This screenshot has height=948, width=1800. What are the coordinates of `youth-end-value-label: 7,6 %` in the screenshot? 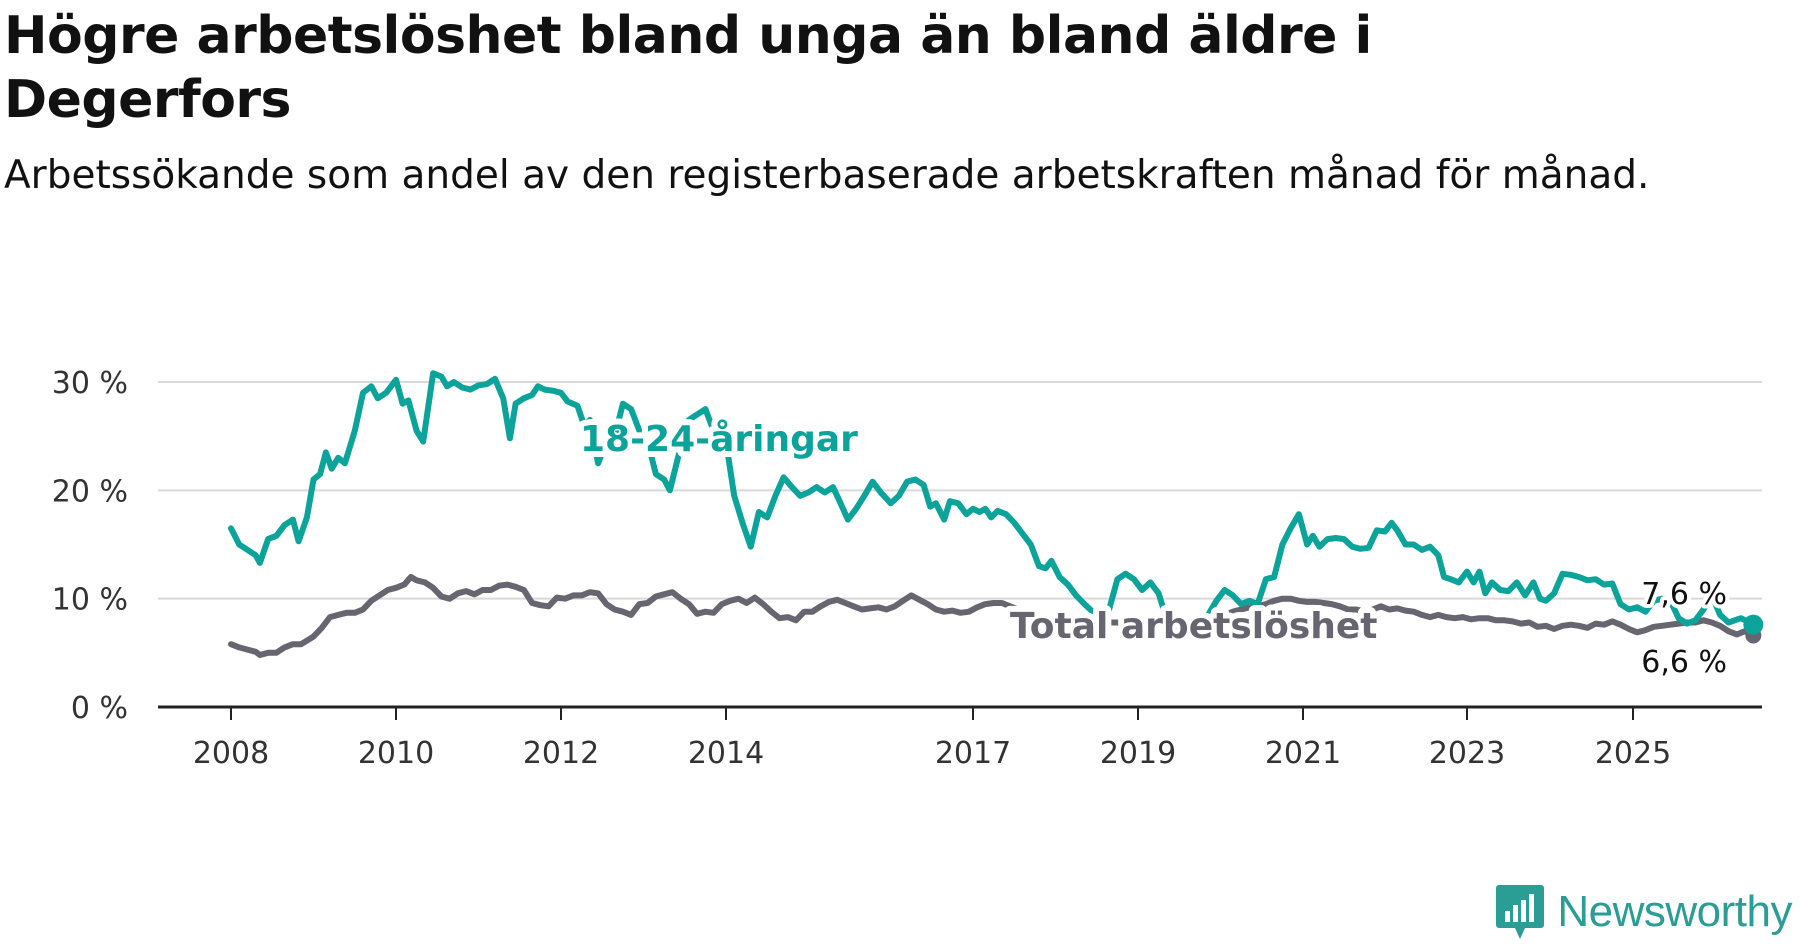 It's located at (1684, 594).